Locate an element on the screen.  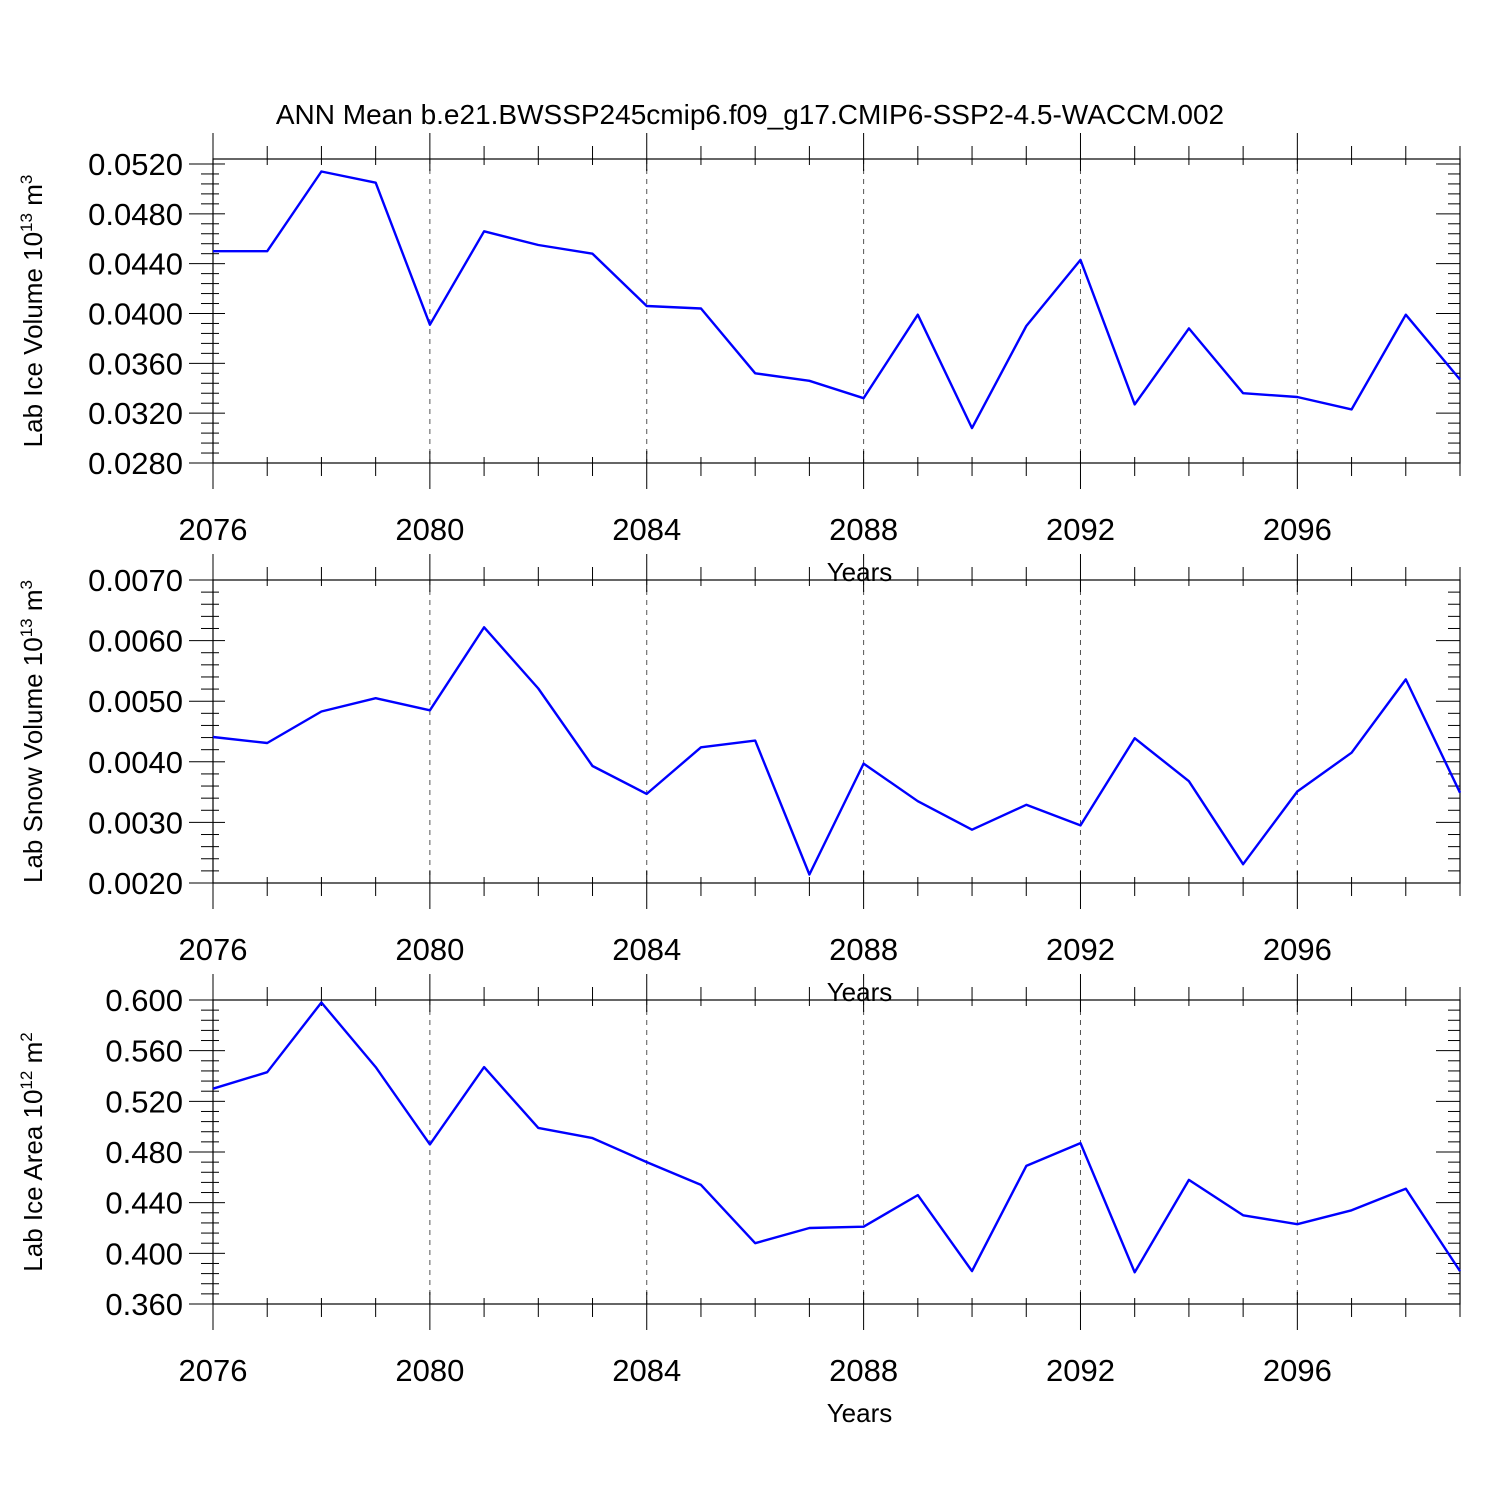
y-tick-label: 0.0040 is located at coordinates (135, 762).